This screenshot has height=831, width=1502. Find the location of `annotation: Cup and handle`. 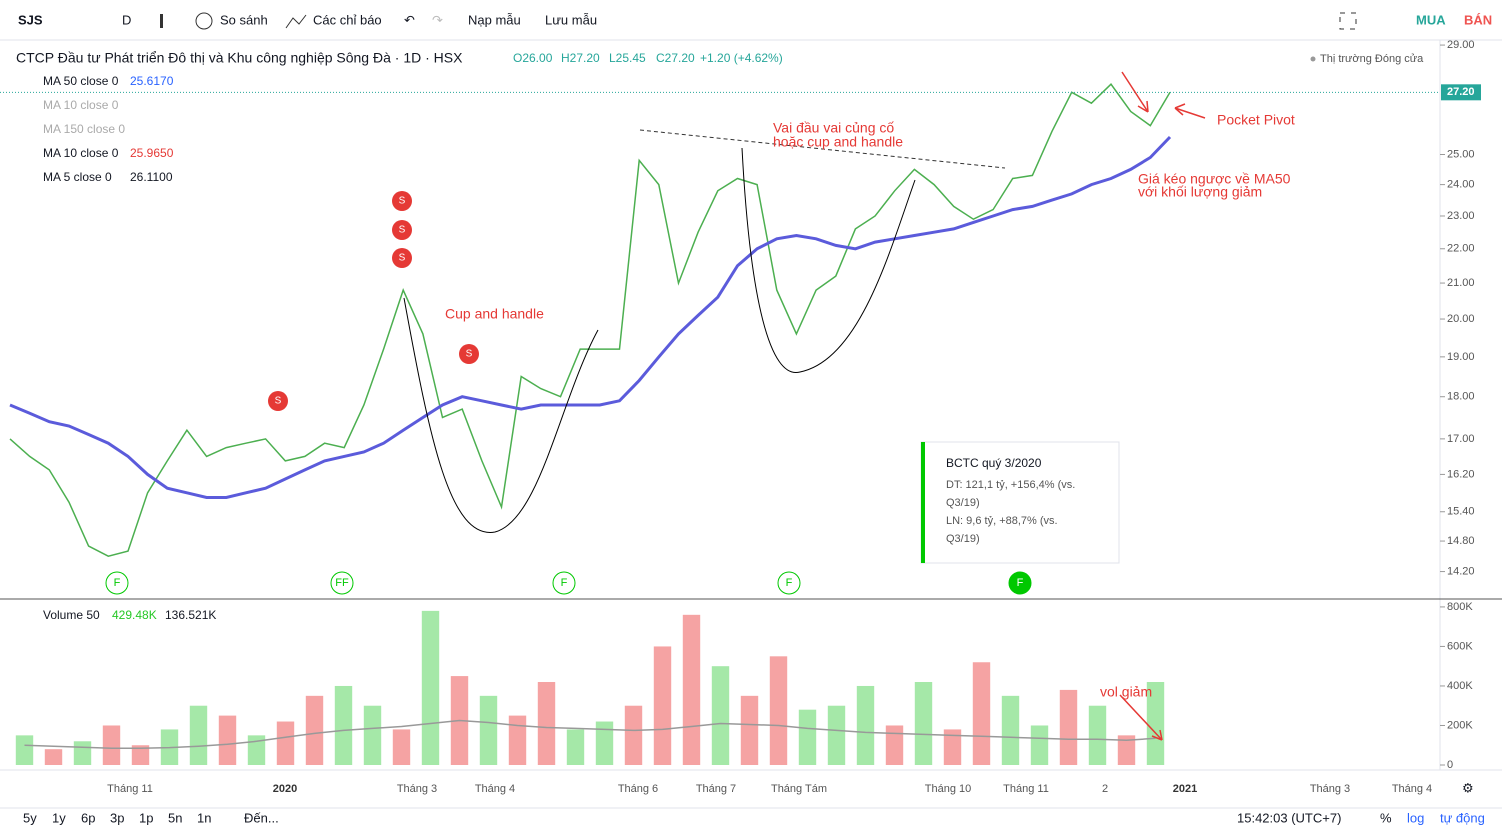

annotation: Cup and handle is located at coordinates (494, 314).